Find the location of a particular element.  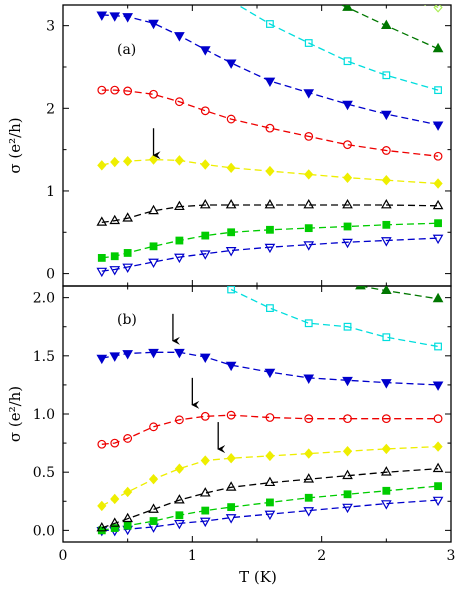

panel-label: (b) is located at coordinates (127, 320).